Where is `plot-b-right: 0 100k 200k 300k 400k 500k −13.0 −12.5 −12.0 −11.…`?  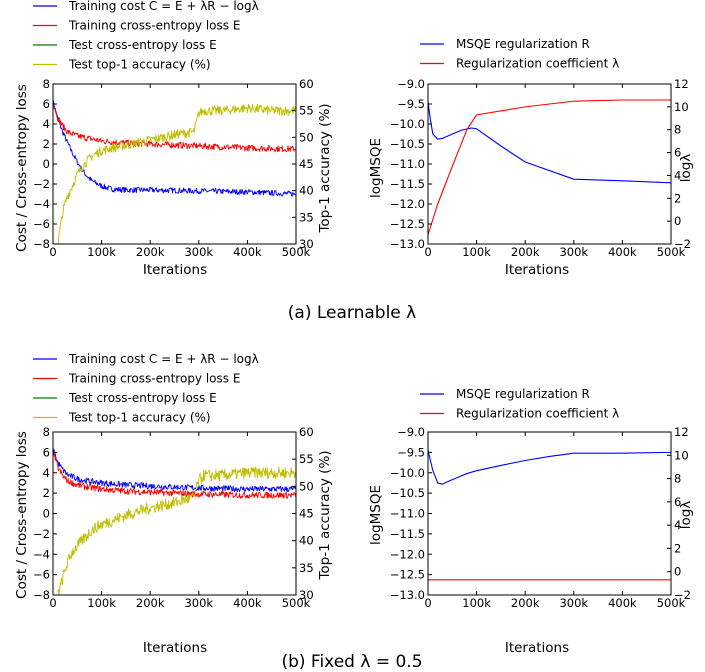
plot-b-right: 0 100k 200k 300k 400k 500k −13.0 −12.5 −12.0 −11.… is located at coordinates (540, 517).